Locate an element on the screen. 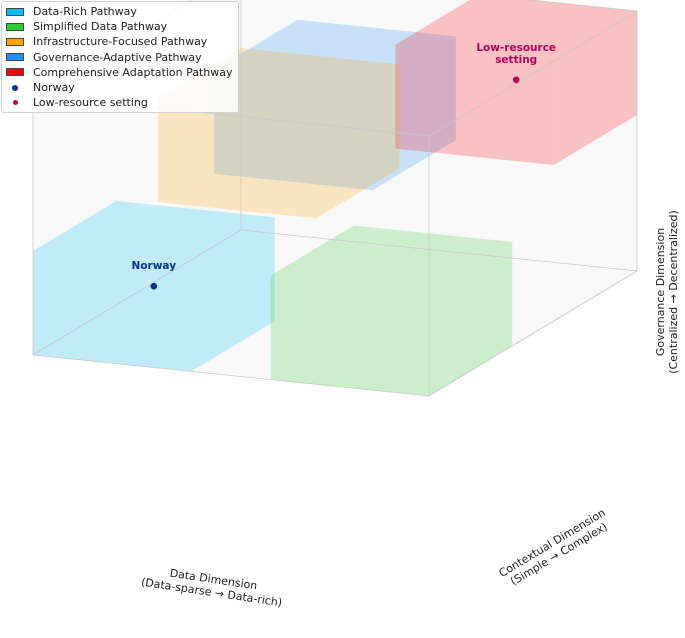  x-axis-label: Data Dimension(Data-sparse → Data-rich) is located at coordinates (212, 586).